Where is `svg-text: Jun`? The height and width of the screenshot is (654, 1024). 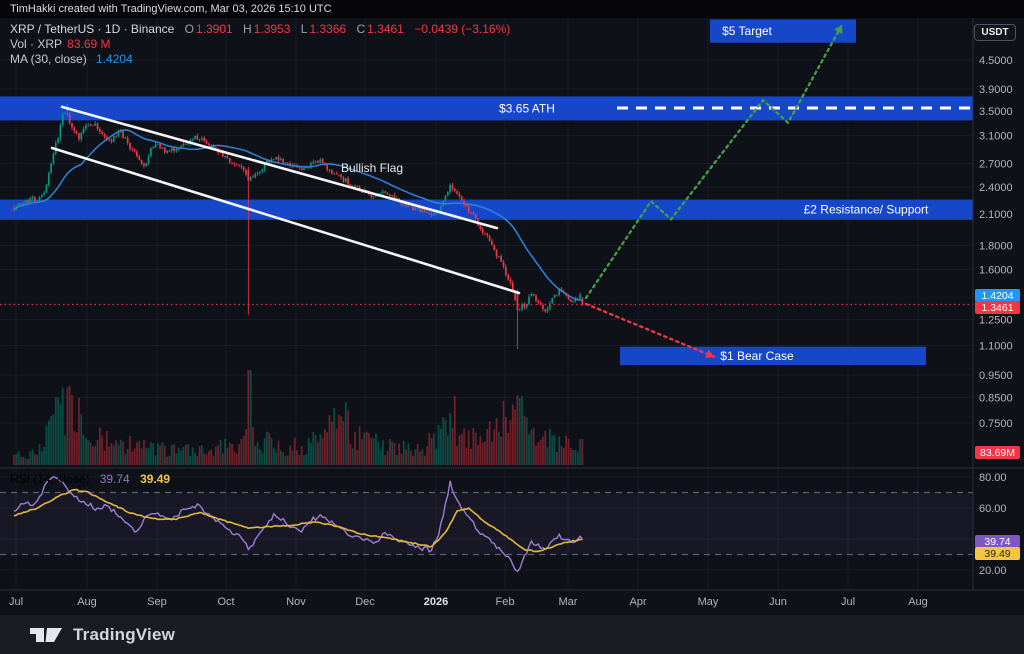
svg-text: Jun is located at coordinates (778, 602).